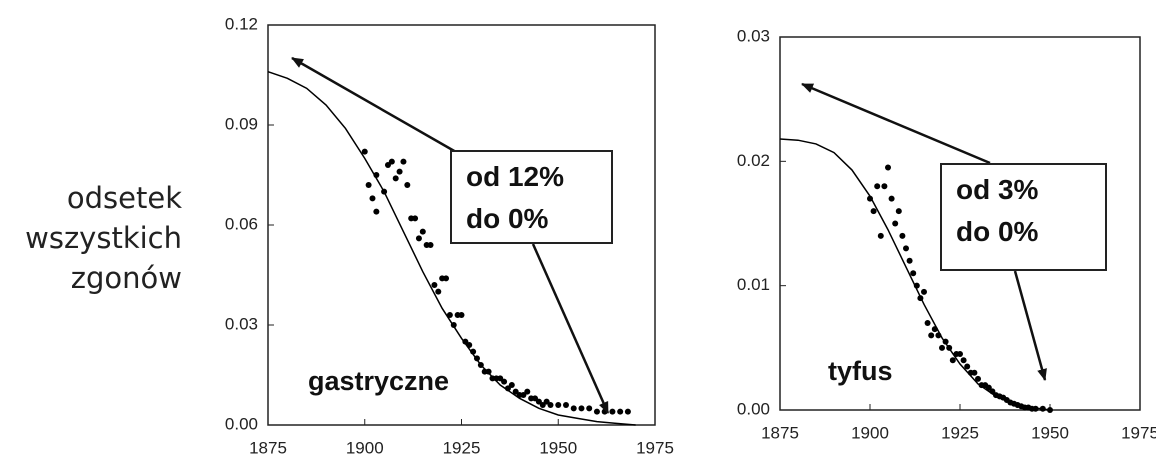  I want to click on annotation-box: od 3% do 0%, so click(1023, 217).